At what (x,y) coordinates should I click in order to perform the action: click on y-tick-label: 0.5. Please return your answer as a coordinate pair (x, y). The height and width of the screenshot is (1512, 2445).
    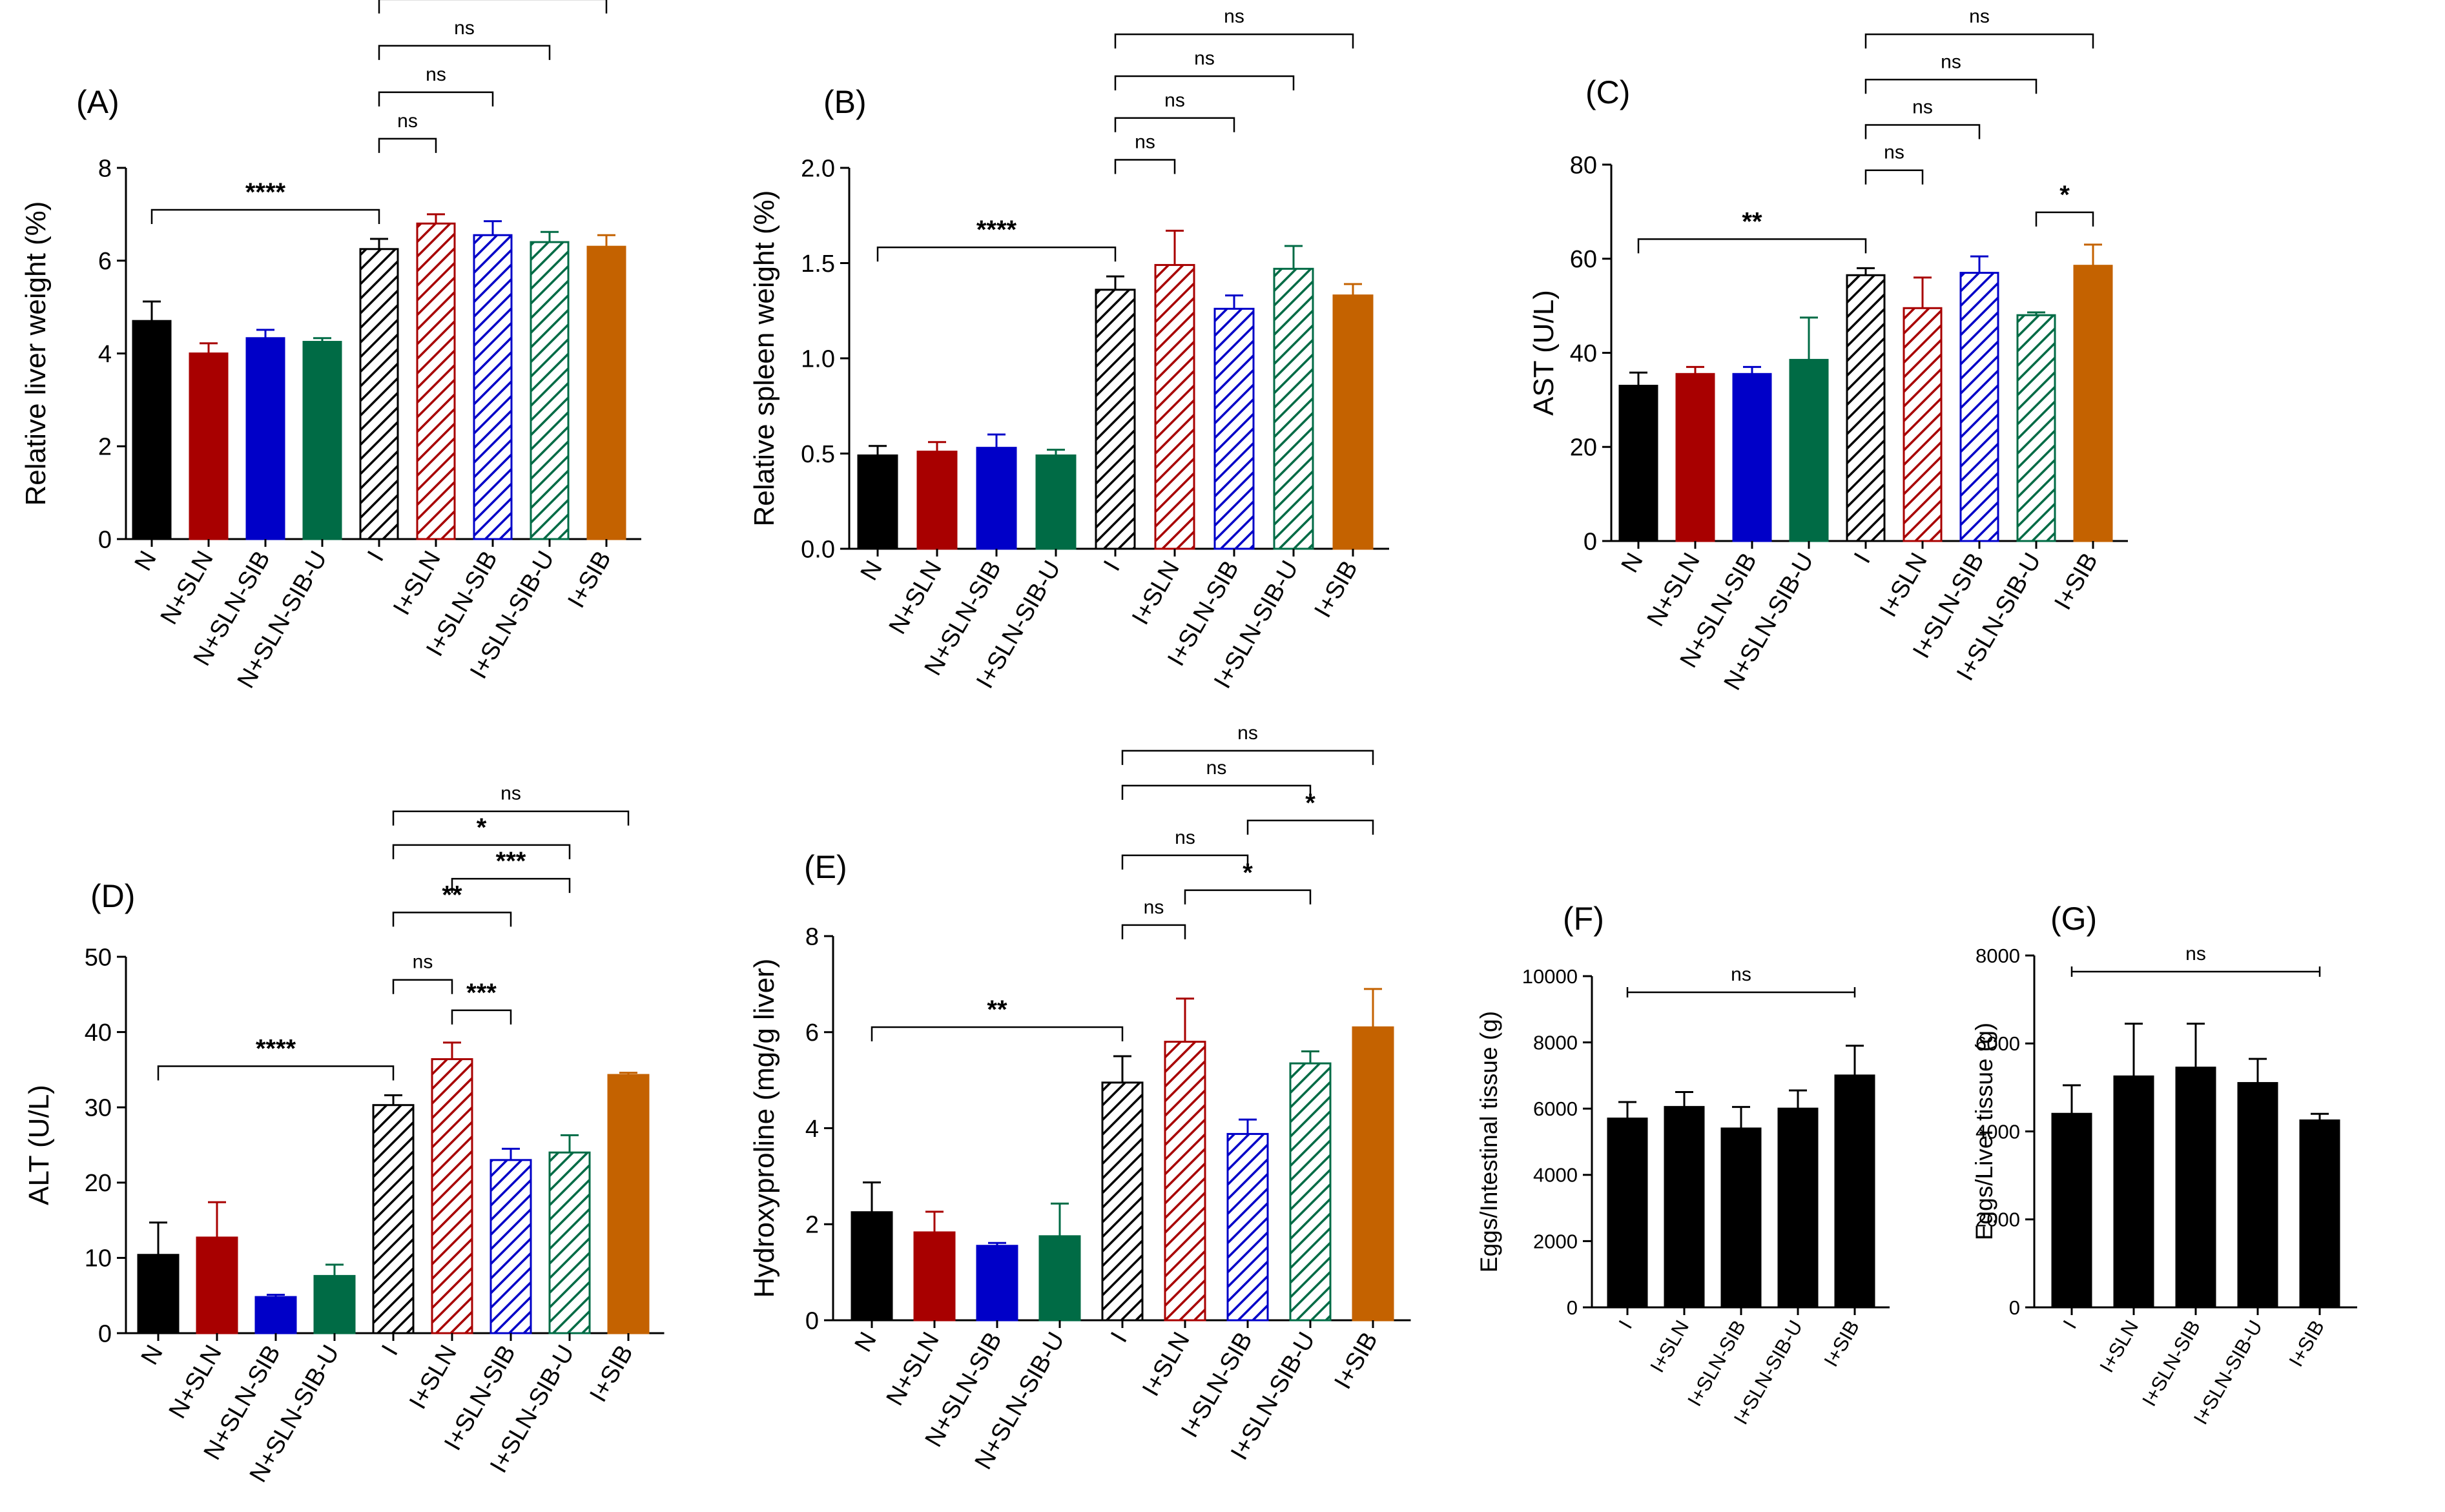
    Looking at the image, I should click on (818, 454).